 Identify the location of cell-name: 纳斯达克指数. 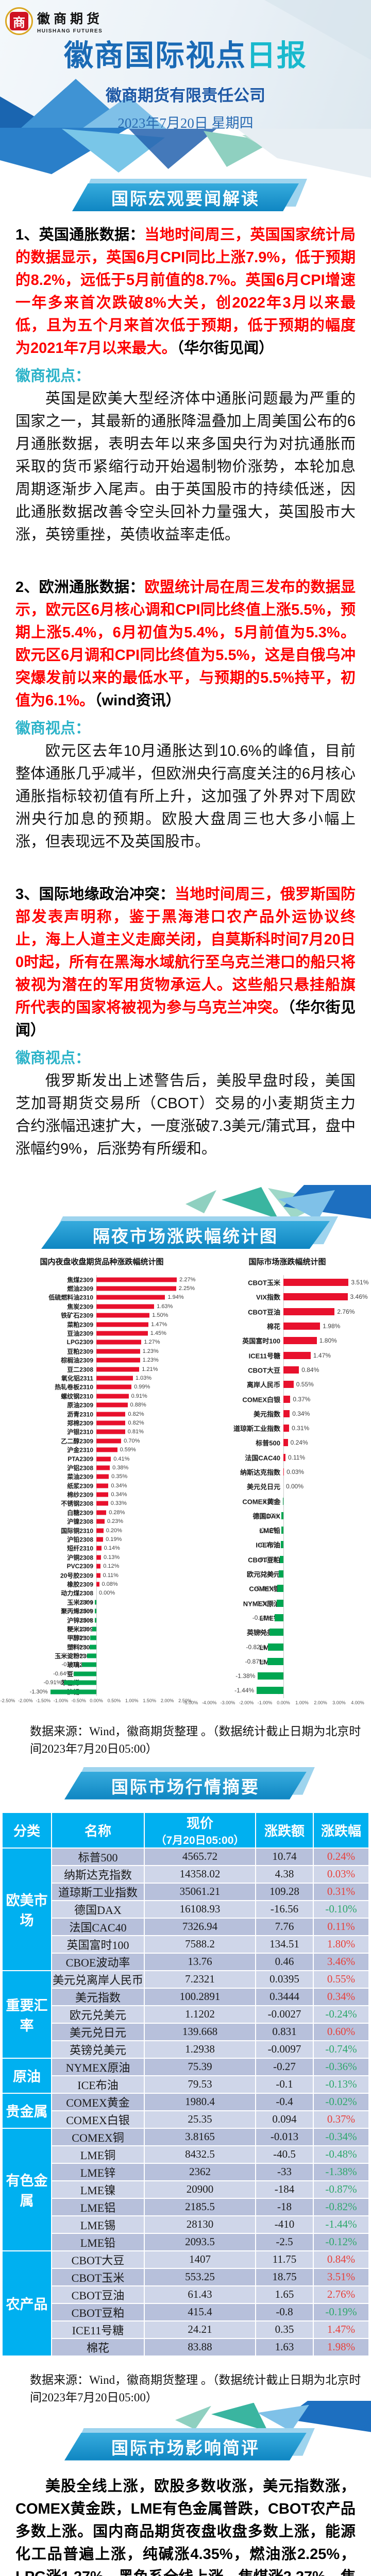
(98, 1874).